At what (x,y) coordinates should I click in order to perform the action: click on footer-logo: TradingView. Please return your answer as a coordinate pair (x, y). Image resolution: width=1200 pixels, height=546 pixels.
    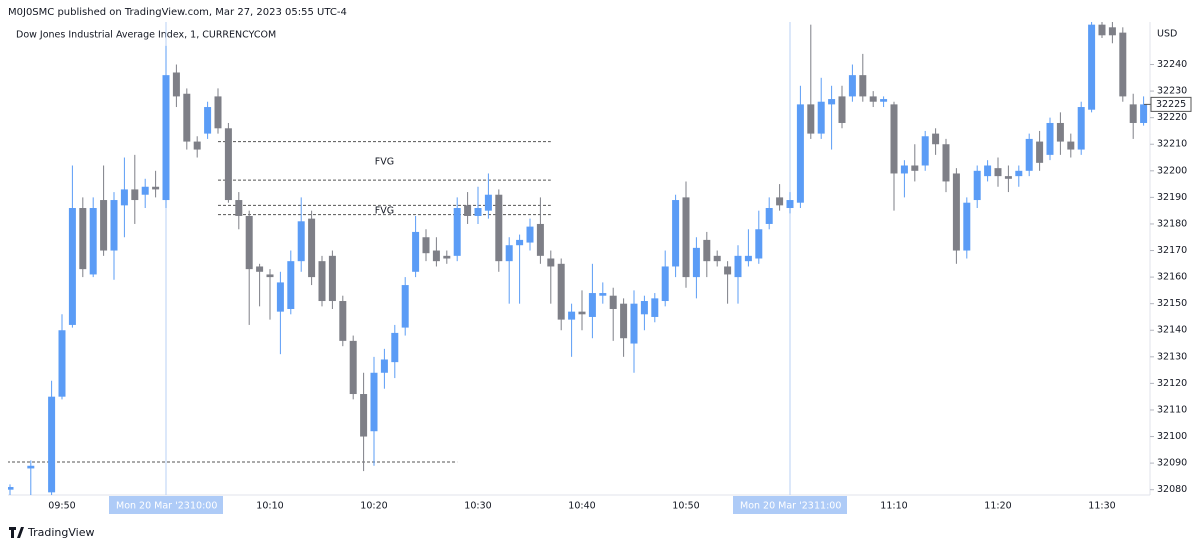
    Looking at the image, I should click on (51, 532).